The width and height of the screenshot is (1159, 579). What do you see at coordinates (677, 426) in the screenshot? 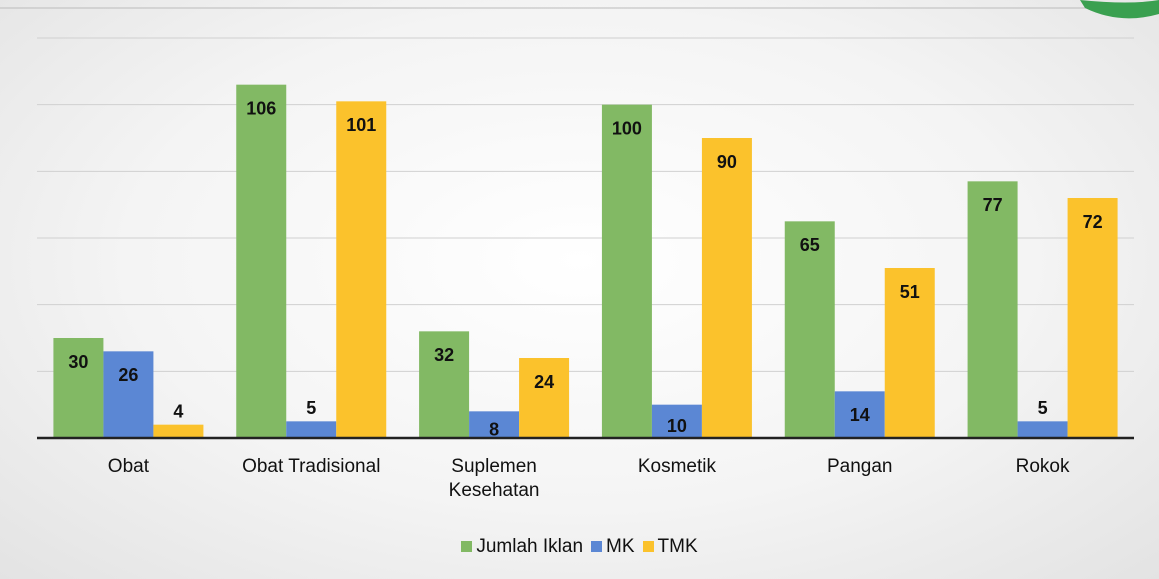
I see `data-label: 10` at bounding box center [677, 426].